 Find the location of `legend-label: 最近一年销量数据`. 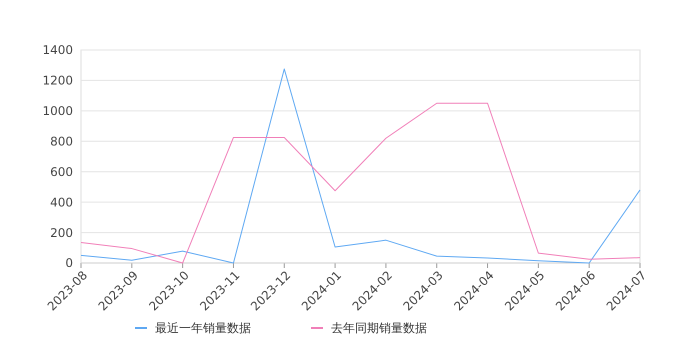

legend-label: 最近一年销量数据 is located at coordinates (203, 328).